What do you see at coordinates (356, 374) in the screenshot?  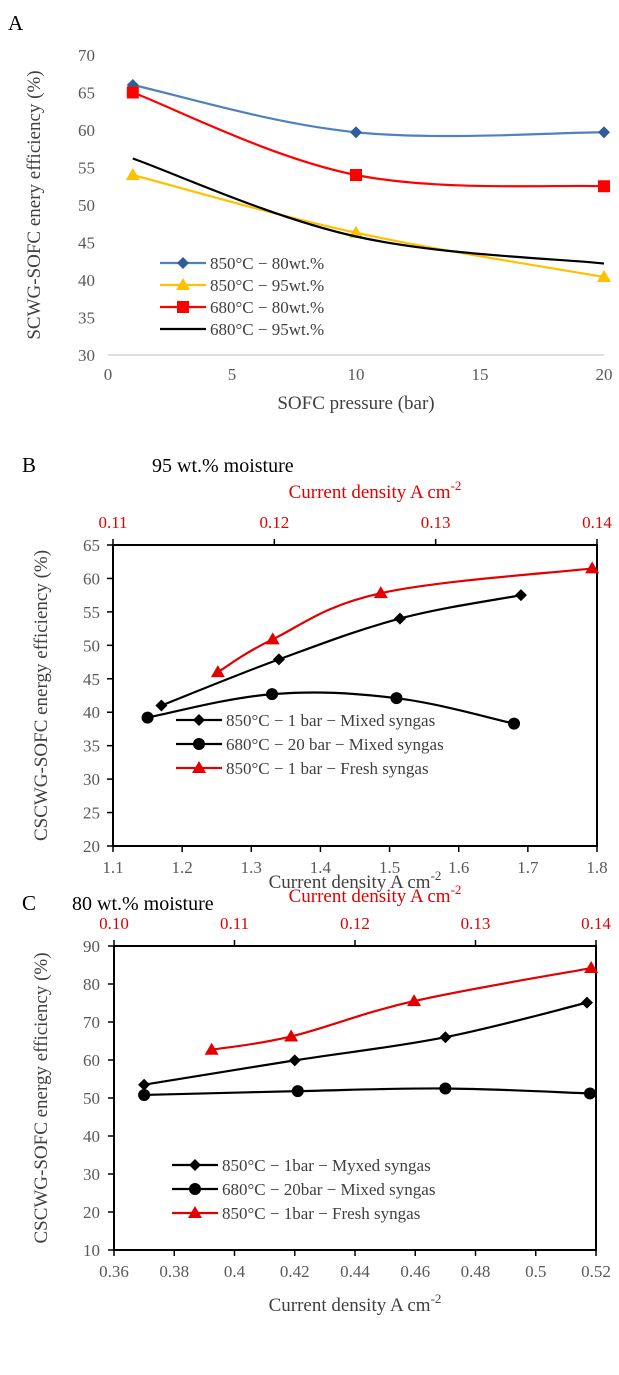 I see `x-tick-label: 10` at bounding box center [356, 374].